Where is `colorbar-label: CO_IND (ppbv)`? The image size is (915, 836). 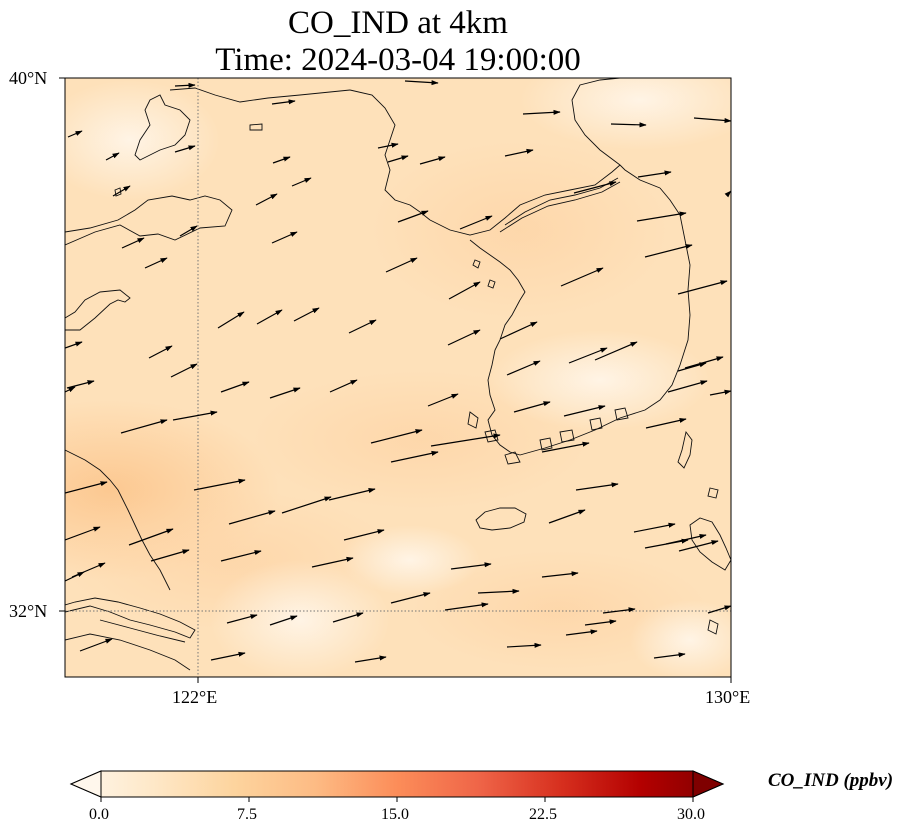
colorbar-label: CO_IND (ppbv) is located at coordinates (831, 780).